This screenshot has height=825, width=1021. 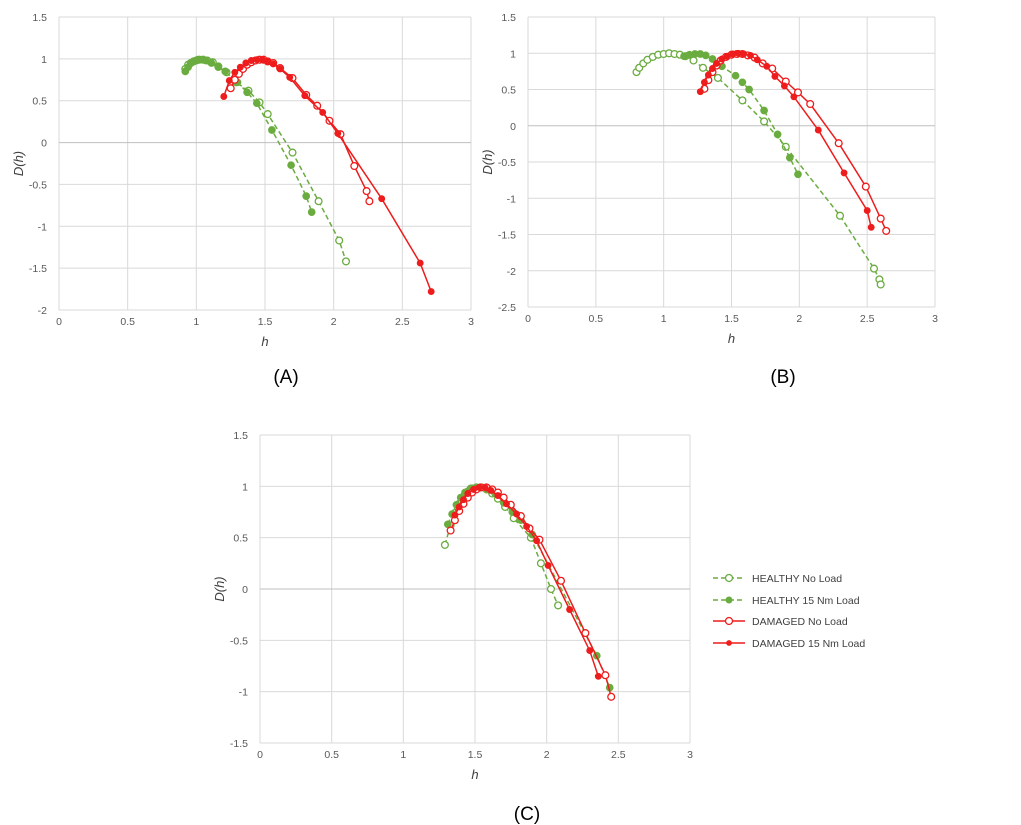 I want to click on series-dn-b, so click(x=795, y=142).